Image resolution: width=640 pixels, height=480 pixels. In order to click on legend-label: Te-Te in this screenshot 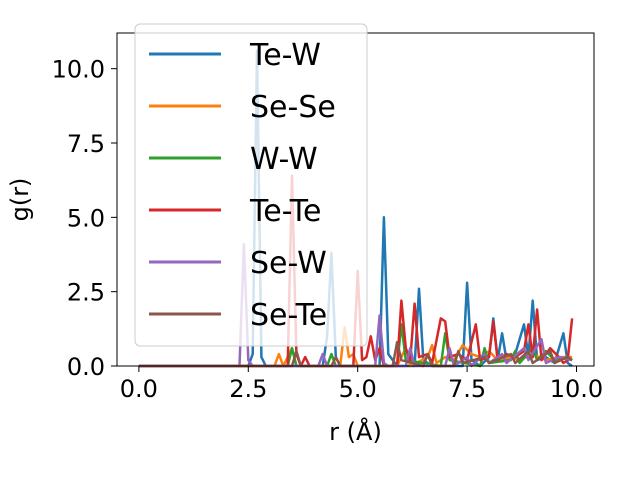, I will do `click(285, 211)`.